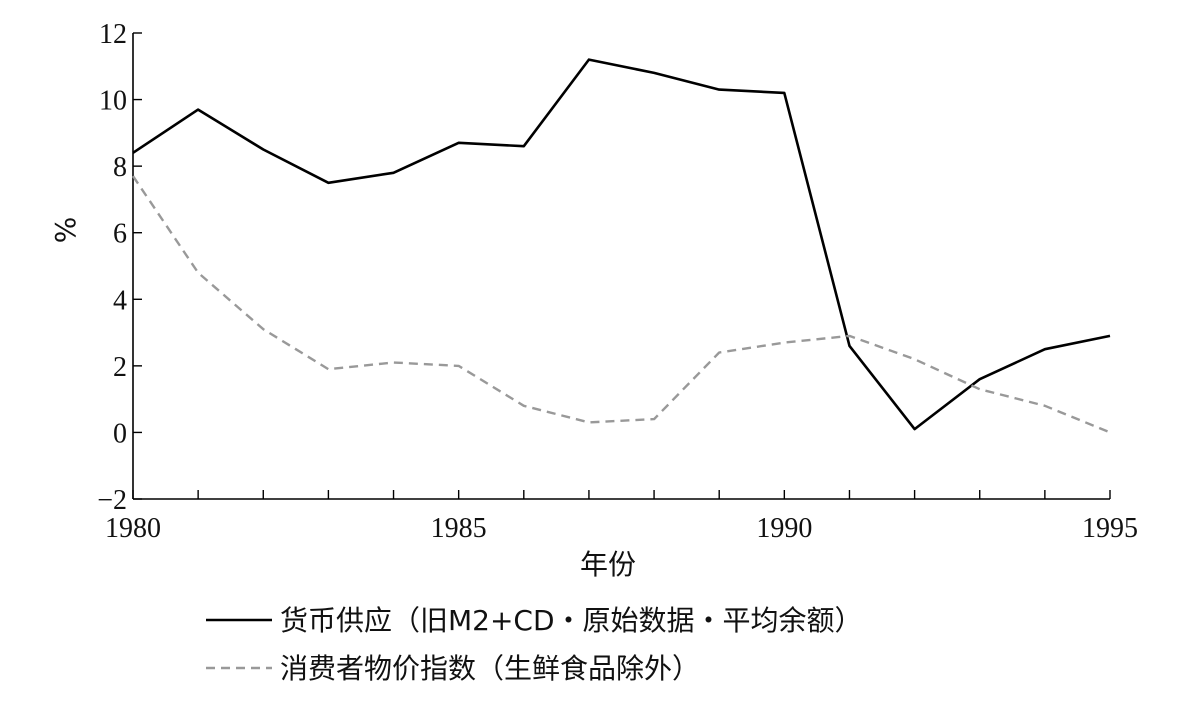 This screenshot has width=1196, height=710. Describe the element at coordinates (113, 101) in the screenshot. I see `y-tick-label: 10` at that location.